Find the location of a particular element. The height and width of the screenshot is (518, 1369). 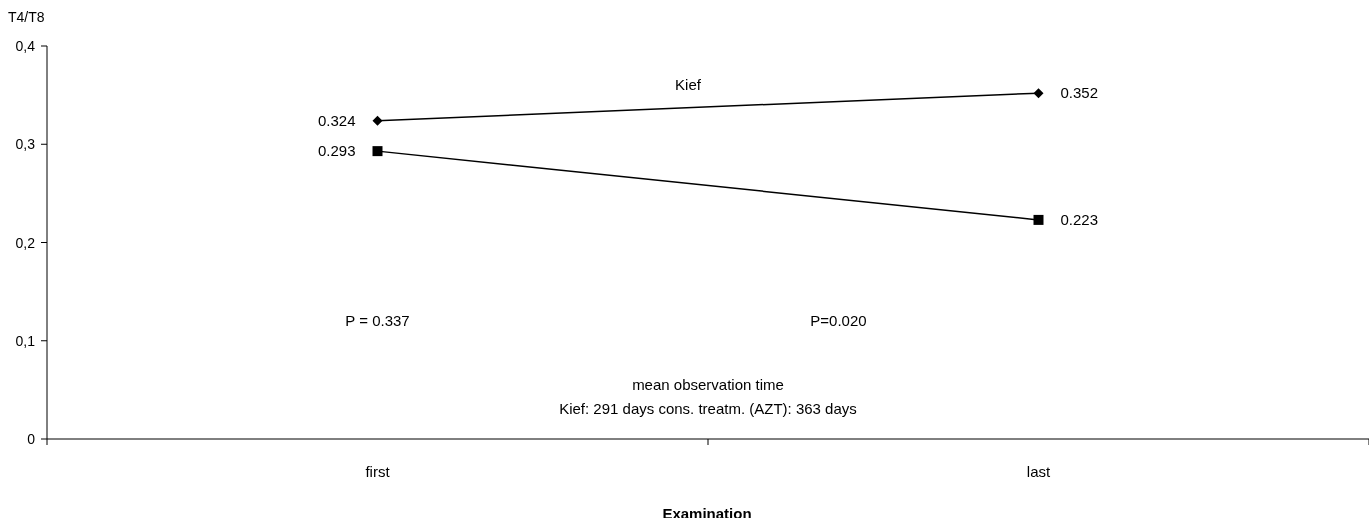

y-tick-label: 0,2 is located at coordinates (25, 242).